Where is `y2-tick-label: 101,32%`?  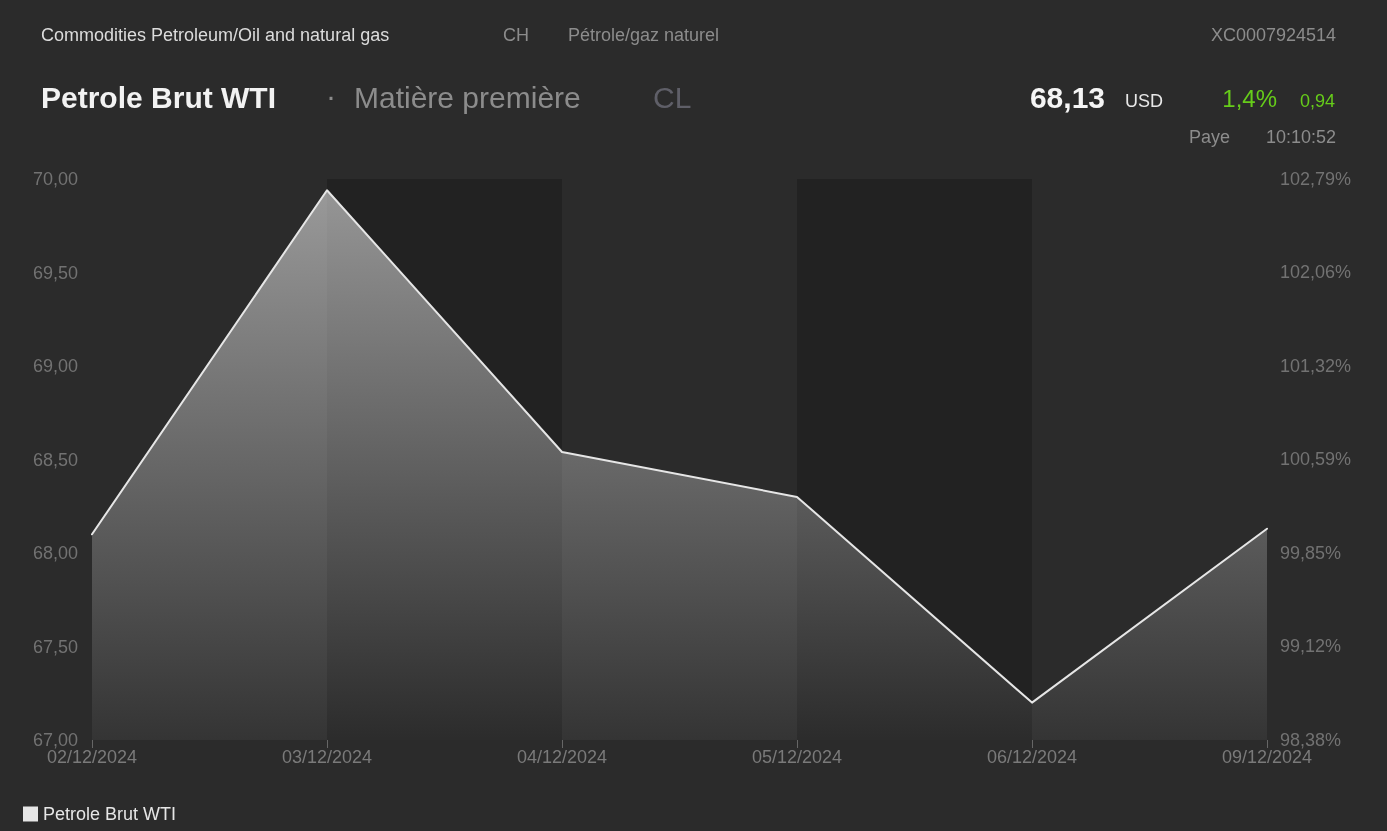 y2-tick-label: 101,32% is located at coordinates (1316, 366).